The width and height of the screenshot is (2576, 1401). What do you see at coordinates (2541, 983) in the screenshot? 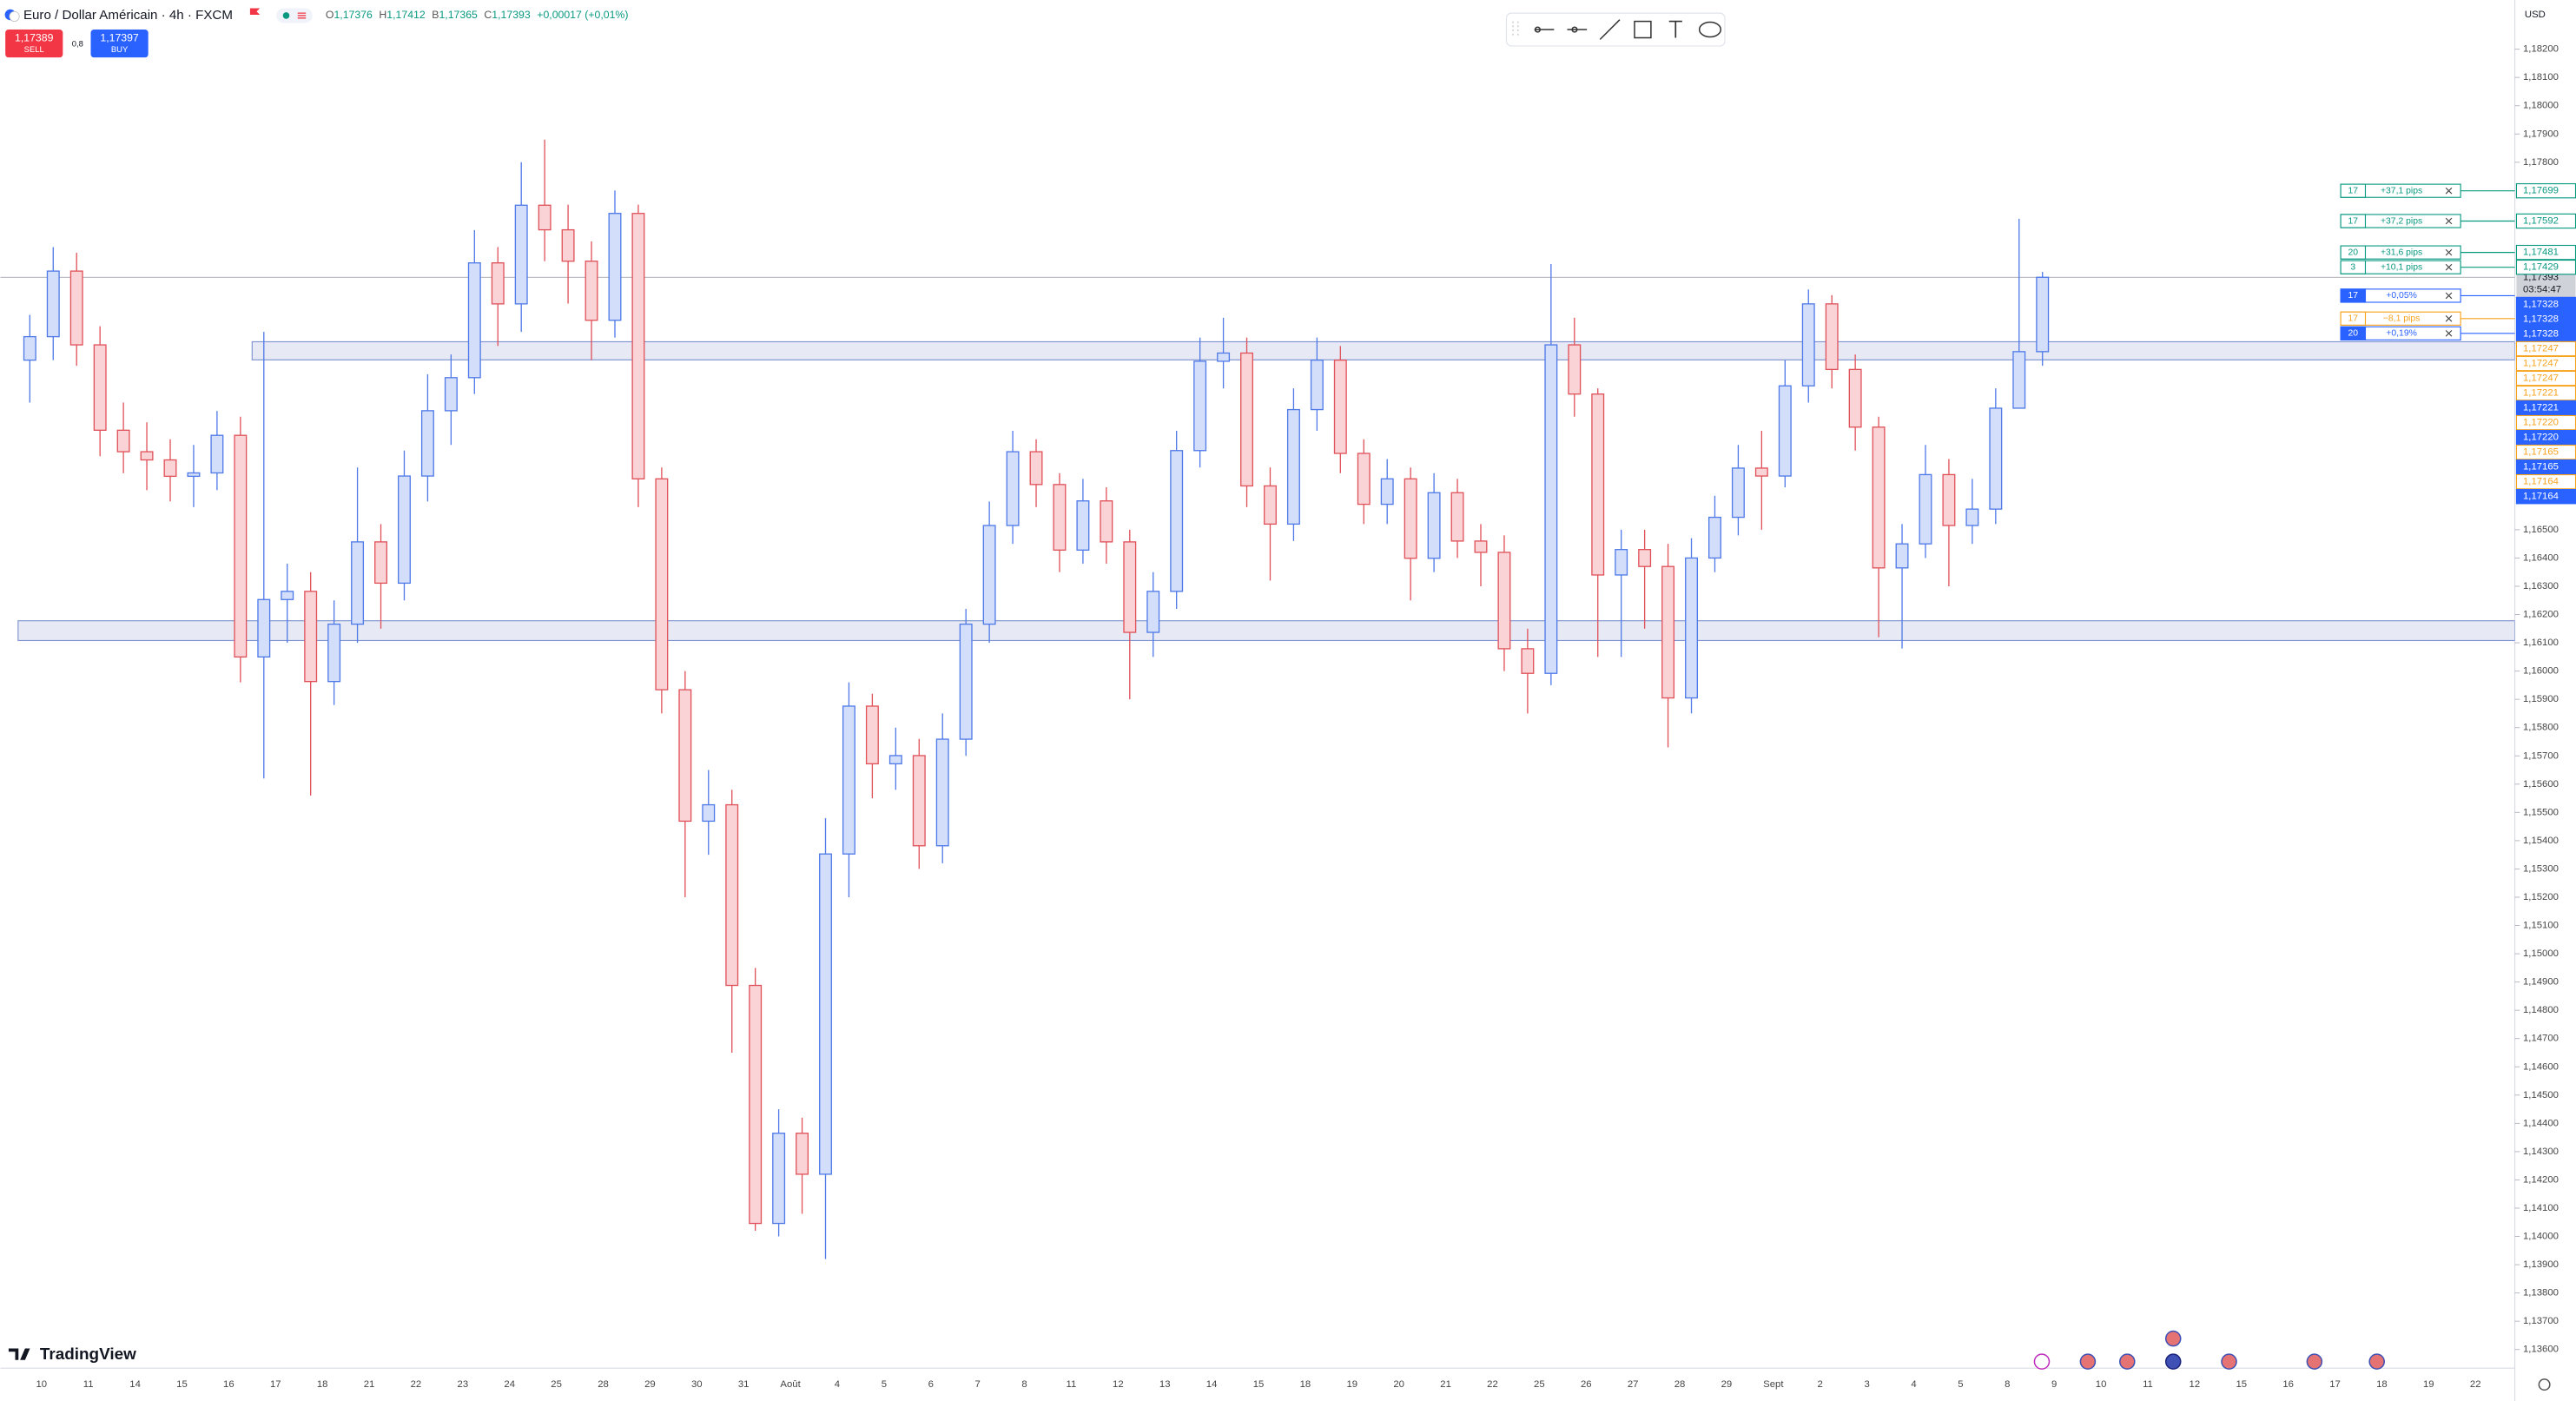
I see `y-tick-label: 1,14900` at bounding box center [2541, 983].